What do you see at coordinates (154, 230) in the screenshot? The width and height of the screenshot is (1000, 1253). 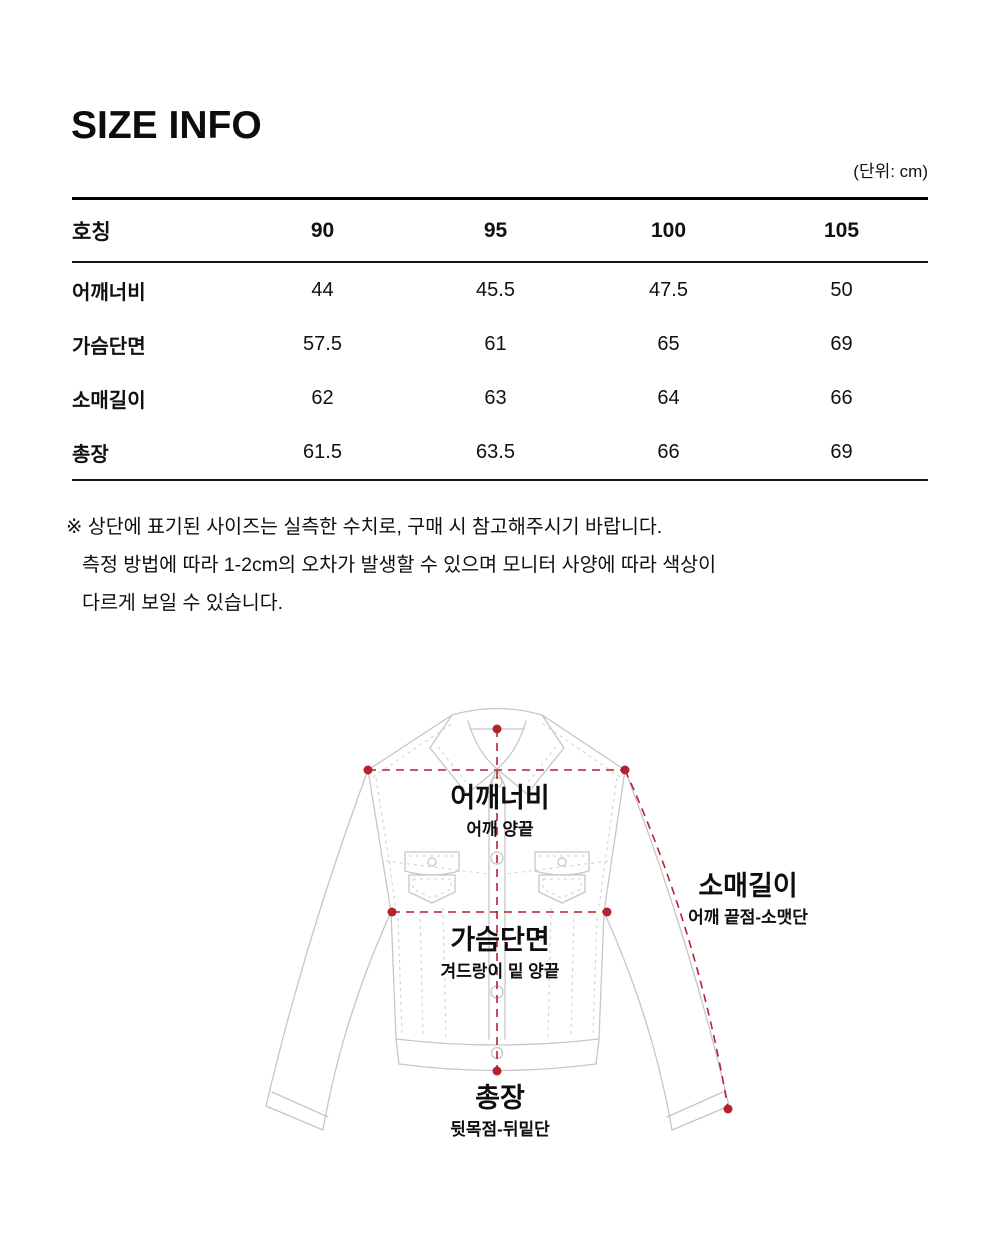 I see `size-table-header-label: 호칭` at bounding box center [154, 230].